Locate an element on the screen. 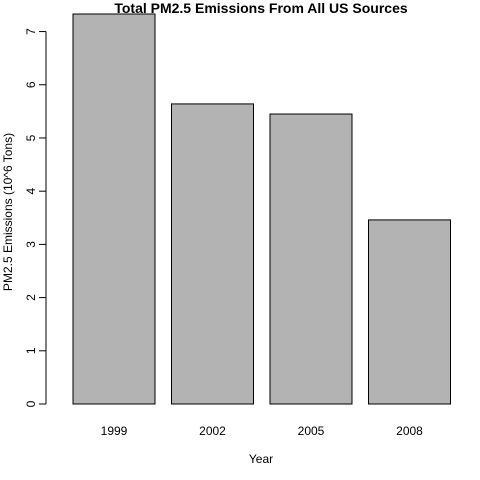 This screenshot has width=480, height=480. x-tick-label: 1999 is located at coordinates (114, 431).